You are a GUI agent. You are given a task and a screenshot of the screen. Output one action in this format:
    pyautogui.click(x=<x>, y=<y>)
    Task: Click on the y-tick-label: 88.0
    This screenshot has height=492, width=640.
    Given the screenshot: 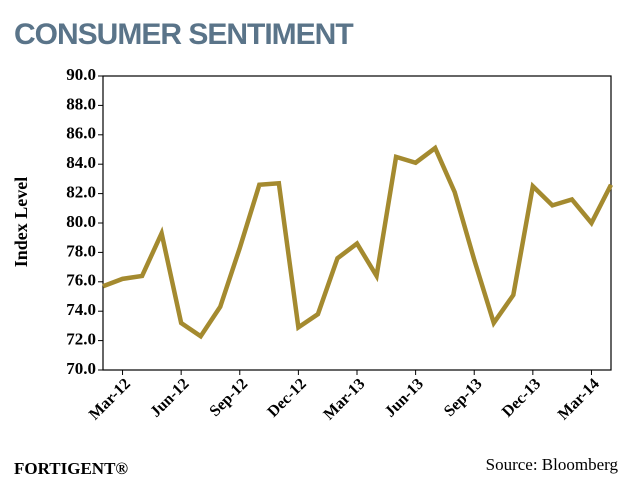 What is the action you would take?
    pyautogui.click(x=81, y=103)
    